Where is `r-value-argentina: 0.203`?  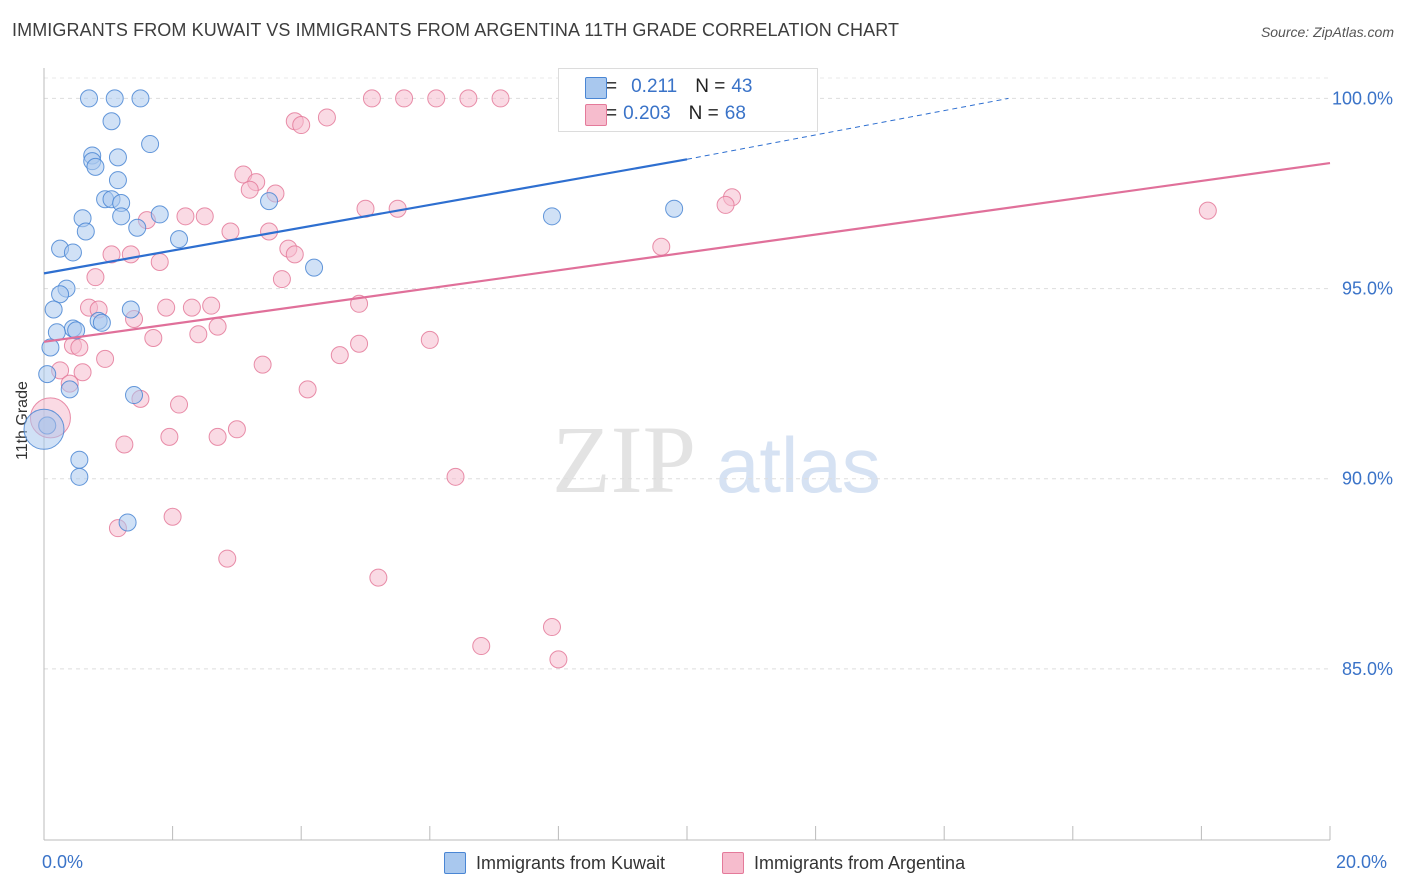 r-value-argentina: 0.203 is located at coordinates (647, 113).